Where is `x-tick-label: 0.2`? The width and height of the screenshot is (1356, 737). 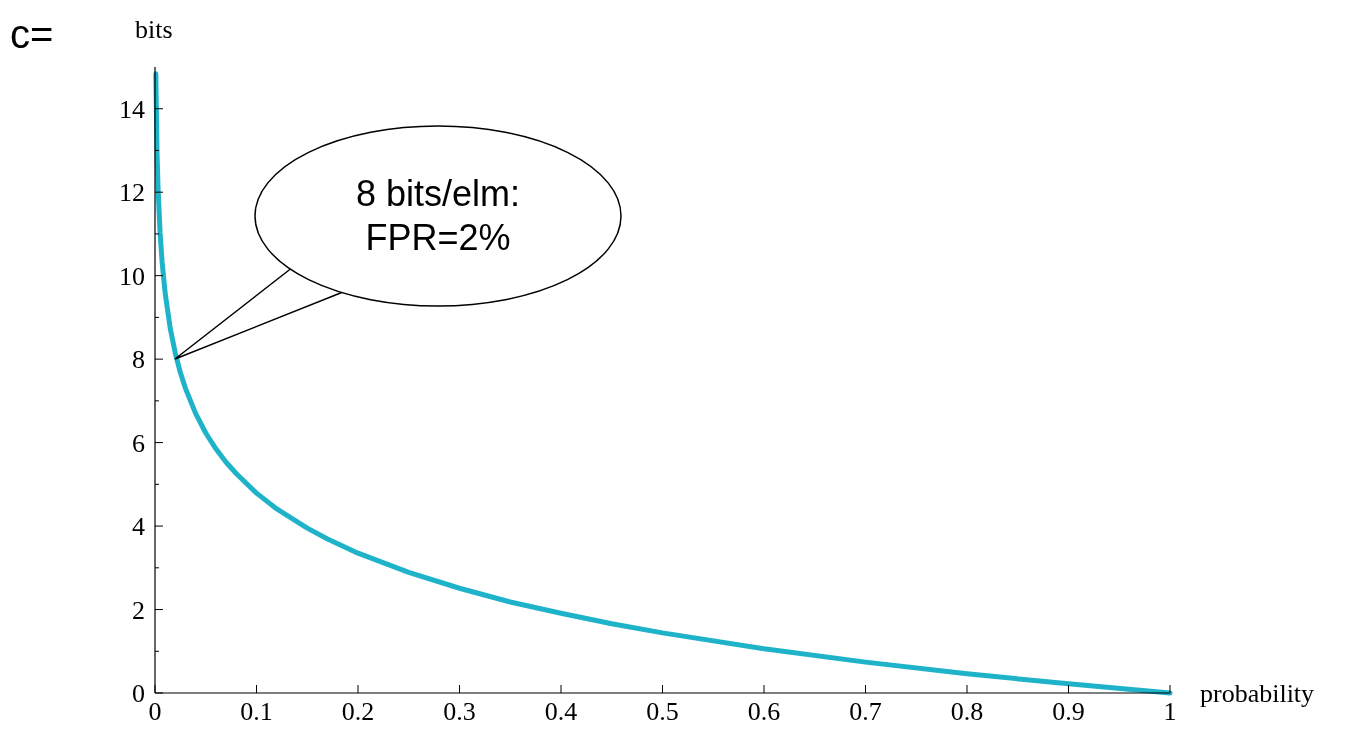
x-tick-label: 0.2 is located at coordinates (358, 711).